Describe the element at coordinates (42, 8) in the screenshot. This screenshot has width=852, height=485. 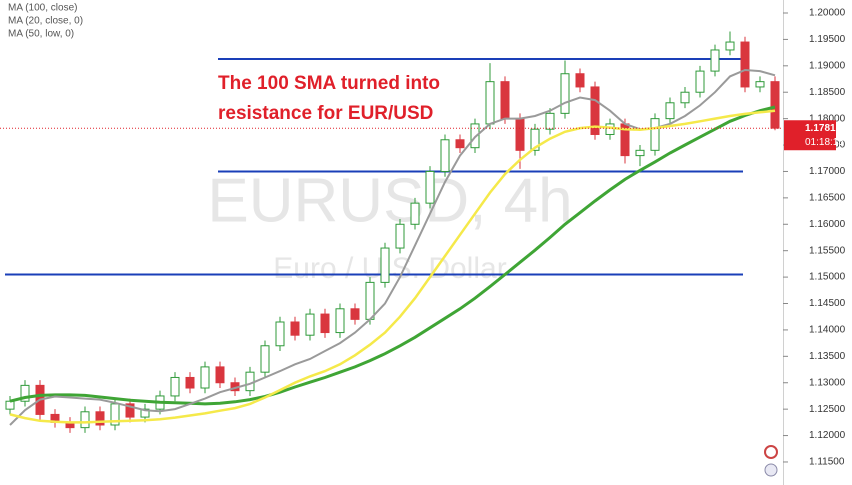
I see `legend-entry: MA (100, close)` at that location.